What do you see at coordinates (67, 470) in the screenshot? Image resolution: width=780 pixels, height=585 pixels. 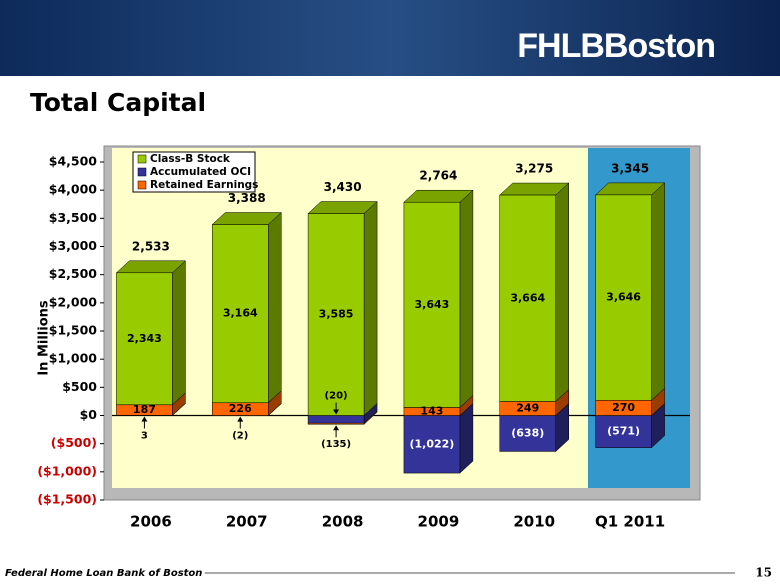 I see `y-tick-label: ($1,000)` at bounding box center [67, 470].